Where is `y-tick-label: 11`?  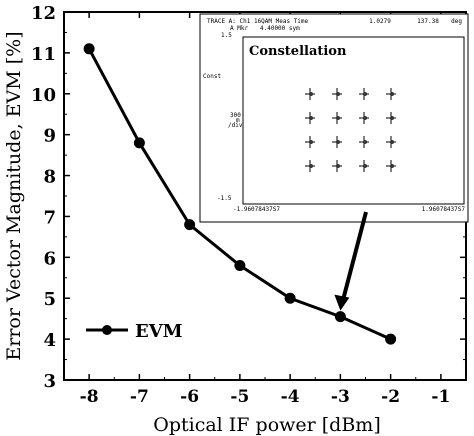
y-tick-label: 11 is located at coordinates (43, 54).